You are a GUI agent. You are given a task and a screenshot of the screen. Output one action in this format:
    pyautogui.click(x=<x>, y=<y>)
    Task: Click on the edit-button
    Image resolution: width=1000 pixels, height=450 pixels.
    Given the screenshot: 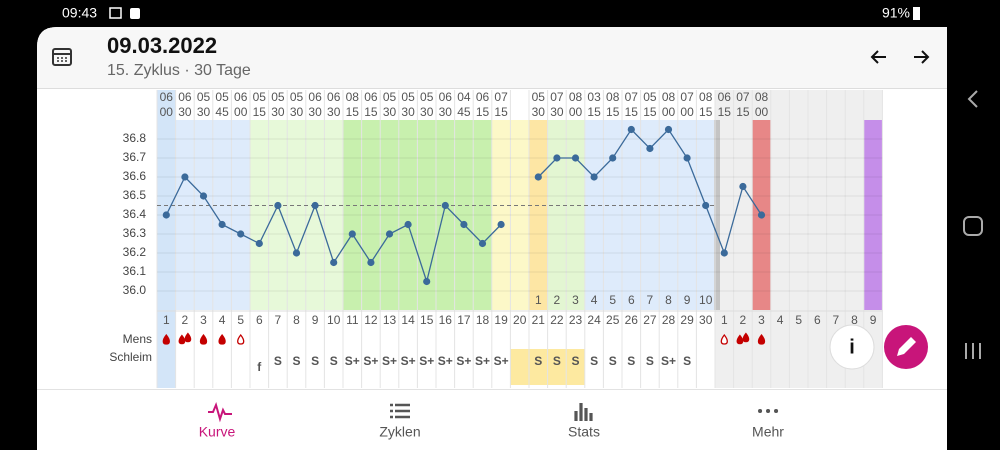 What is the action you would take?
    pyautogui.click(x=906, y=347)
    